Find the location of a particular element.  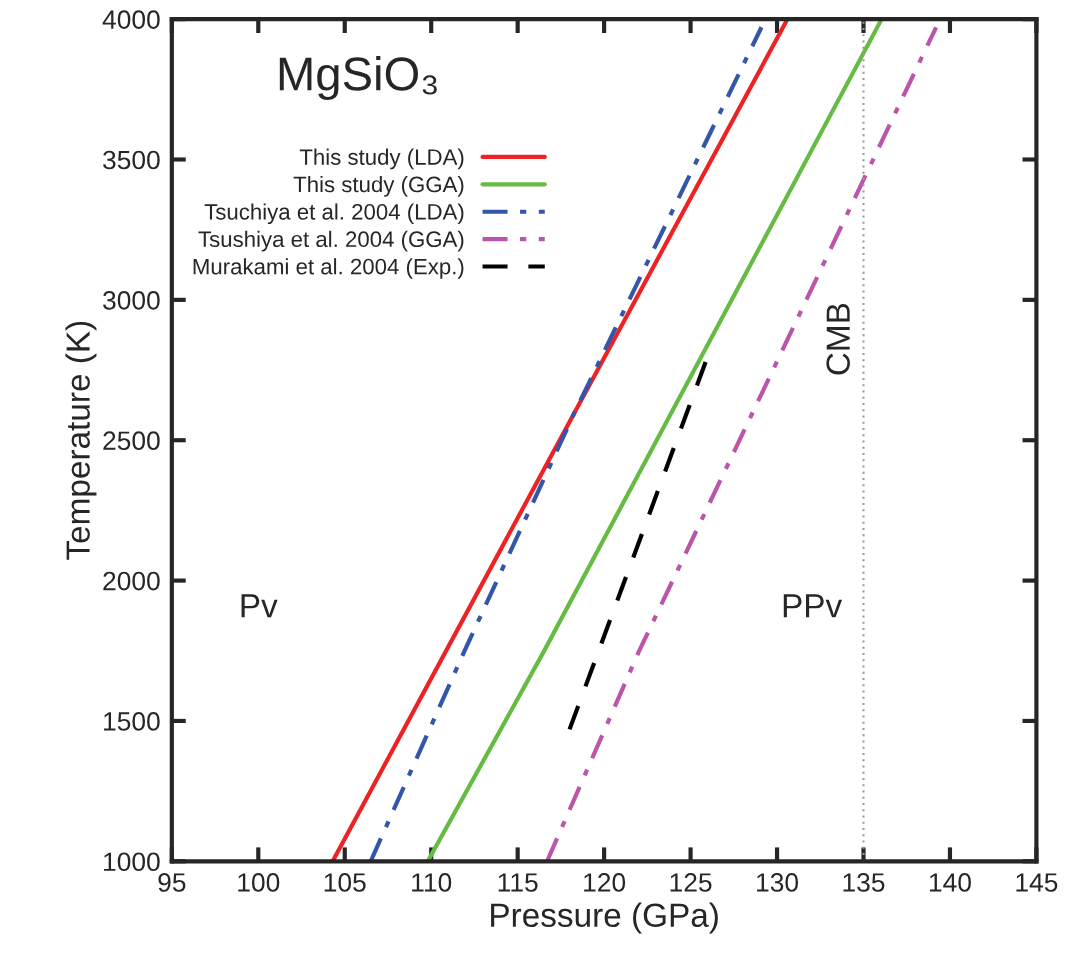

y-tick-label: 3000 is located at coordinates (131, 300).